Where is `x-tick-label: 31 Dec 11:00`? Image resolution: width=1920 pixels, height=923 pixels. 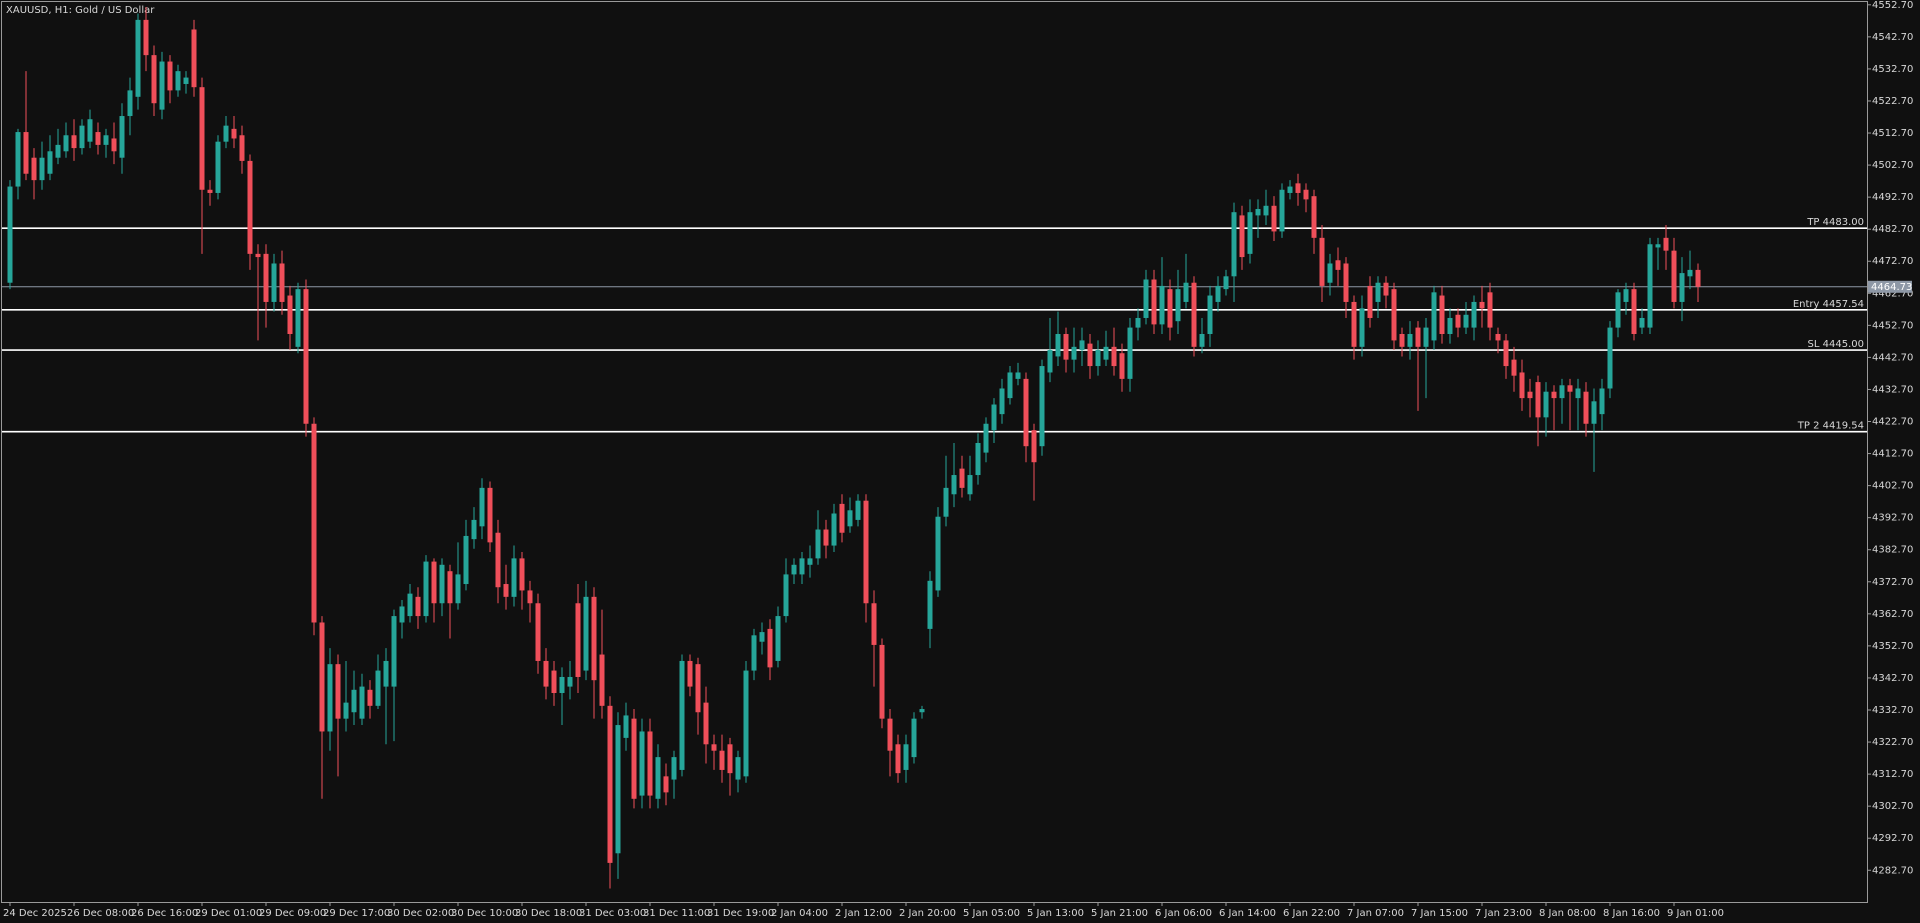
x-tick-label: 31 Dec 11:00 is located at coordinates (676, 913).